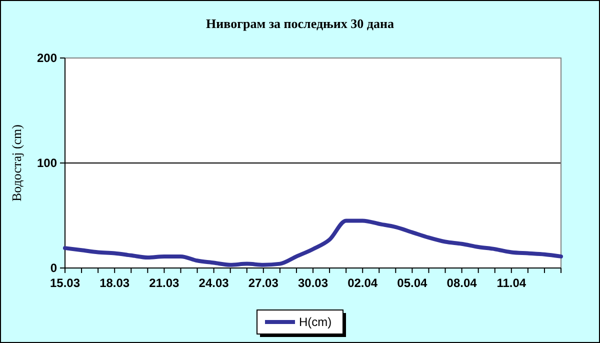 This screenshot has width=600, height=343. What do you see at coordinates (363, 283) in the screenshot?
I see `x-tick-label: 02.04` at bounding box center [363, 283].